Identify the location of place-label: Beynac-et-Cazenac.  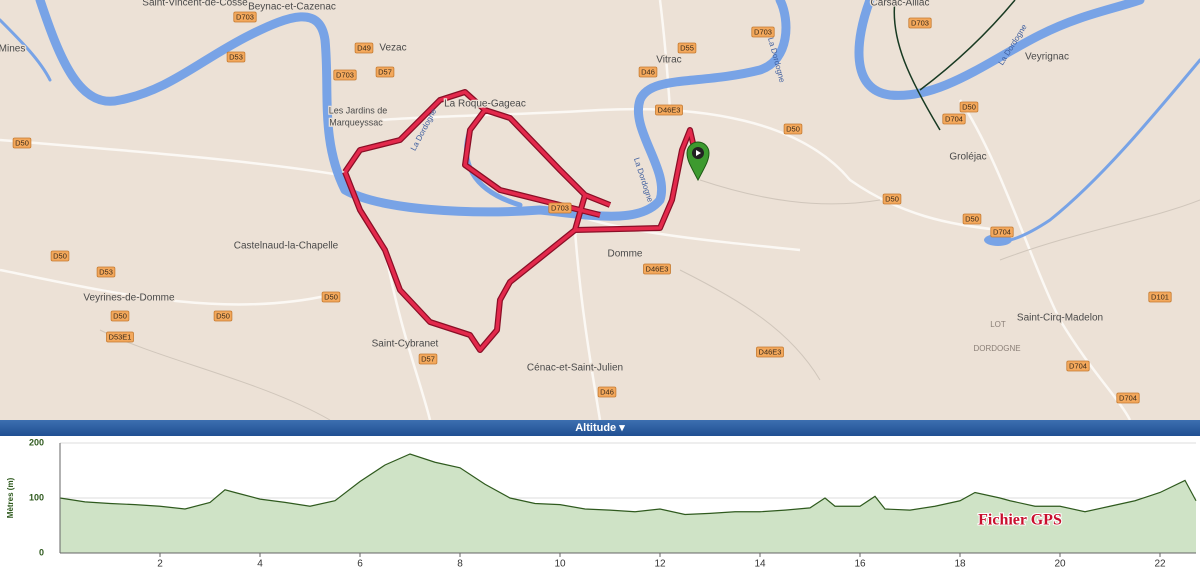
(292, 7).